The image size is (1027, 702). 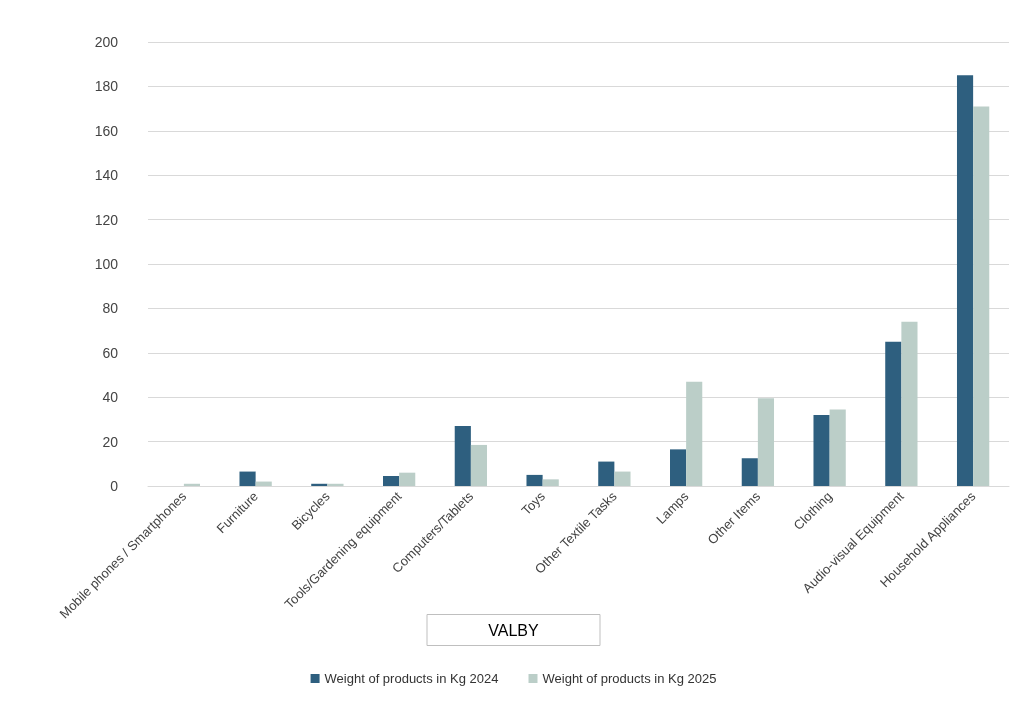 What do you see at coordinates (411, 678) in the screenshot?
I see `legend-label: Weight of products in Kg 2024` at bounding box center [411, 678].